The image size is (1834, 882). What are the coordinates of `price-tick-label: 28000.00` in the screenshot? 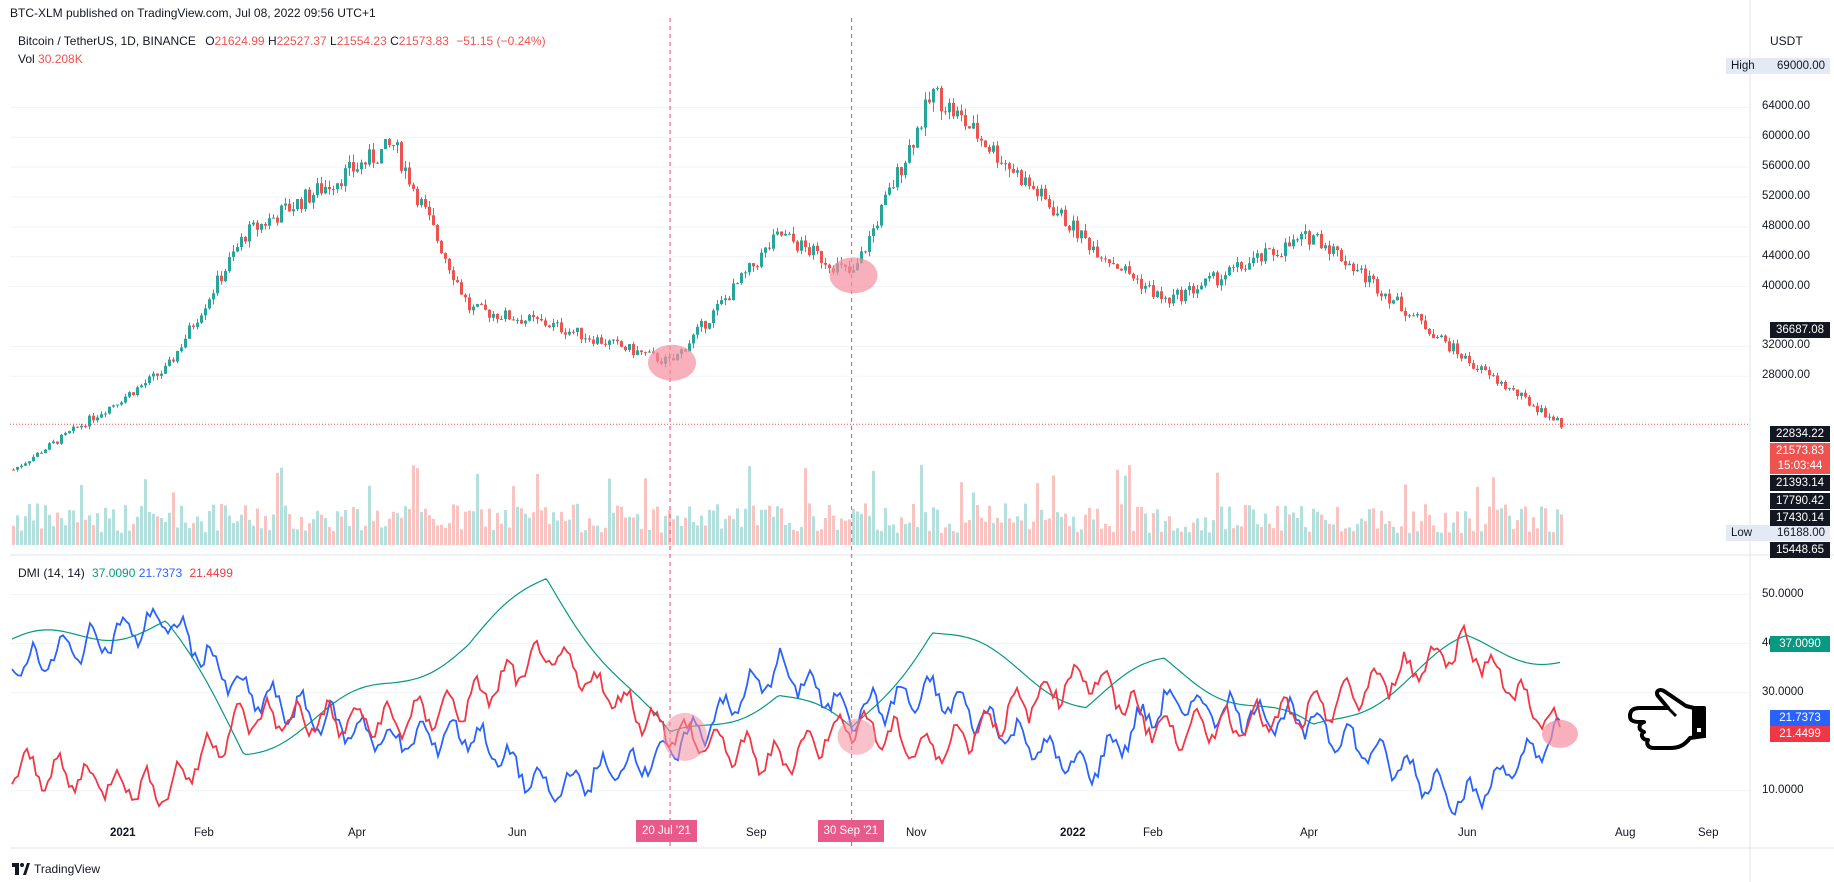 It's located at (1786, 375).